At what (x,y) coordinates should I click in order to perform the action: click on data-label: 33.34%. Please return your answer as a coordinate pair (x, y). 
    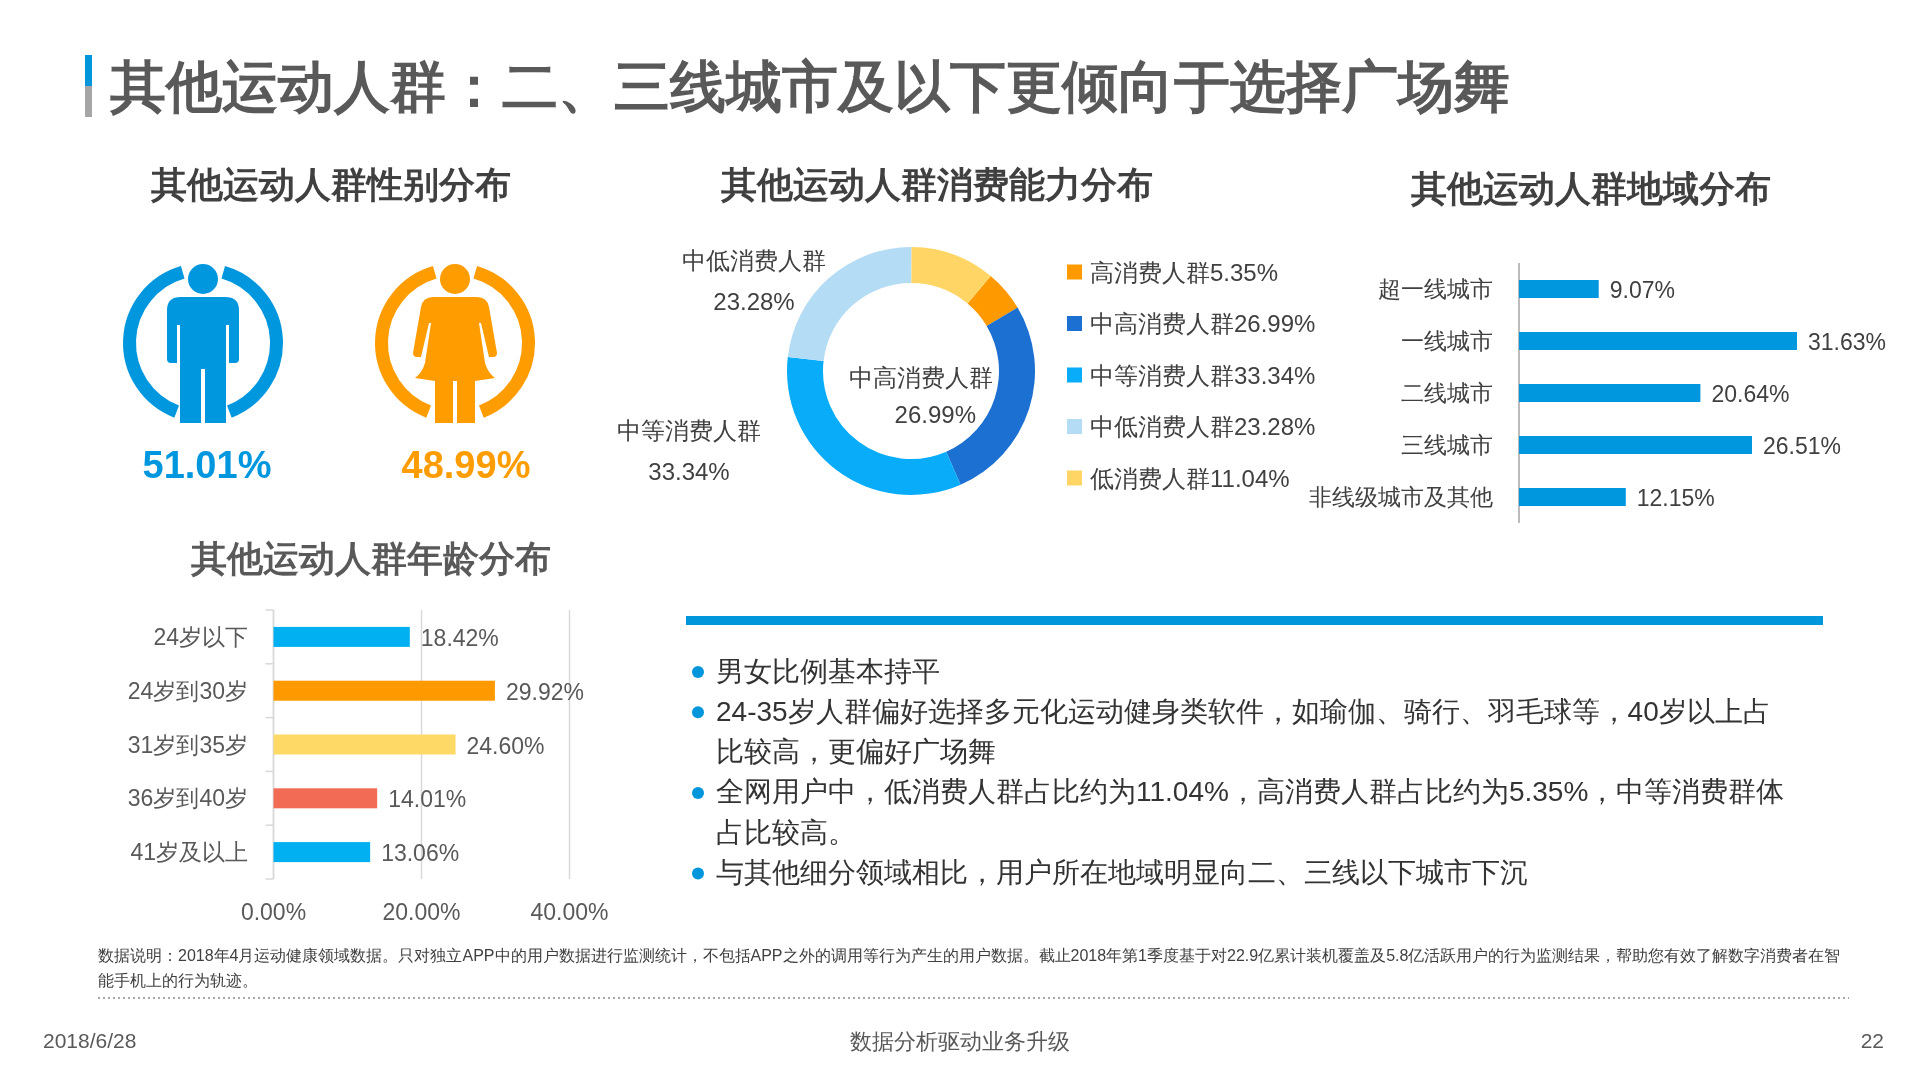
    Looking at the image, I should click on (689, 471).